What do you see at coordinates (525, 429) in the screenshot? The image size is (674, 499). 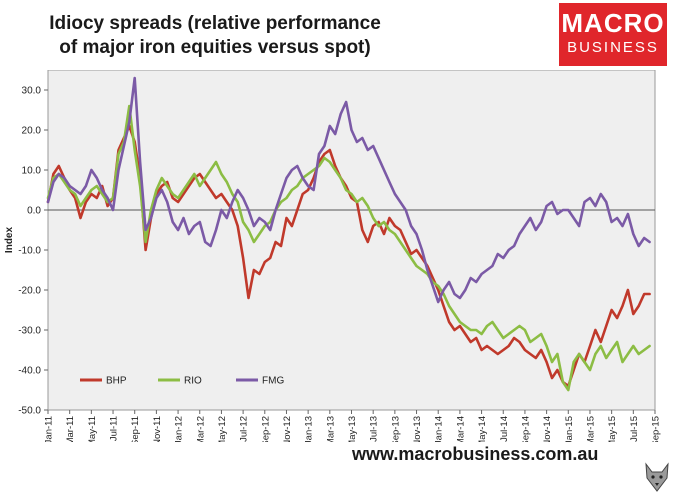 I see `x-tick-label: Sep-14` at bounding box center [525, 429].